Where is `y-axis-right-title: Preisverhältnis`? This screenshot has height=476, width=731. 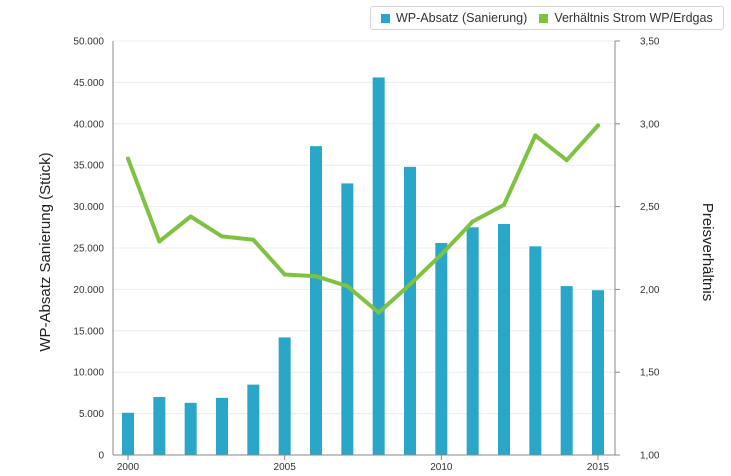 y-axis-right-title: Preisverhältnis is located at coordinates (707, 252).